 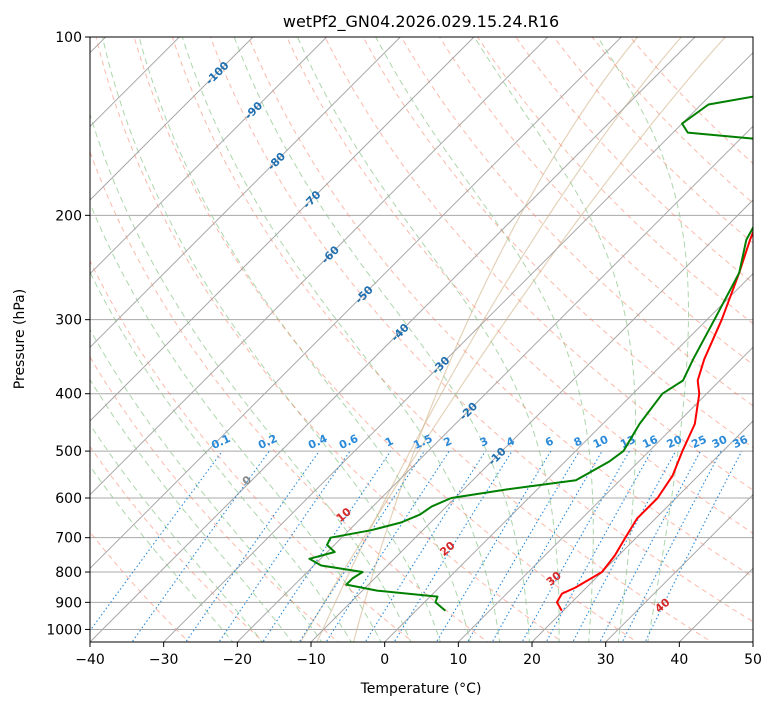 I want to click on x-tick-label: −40, so click(x=90, y=660).